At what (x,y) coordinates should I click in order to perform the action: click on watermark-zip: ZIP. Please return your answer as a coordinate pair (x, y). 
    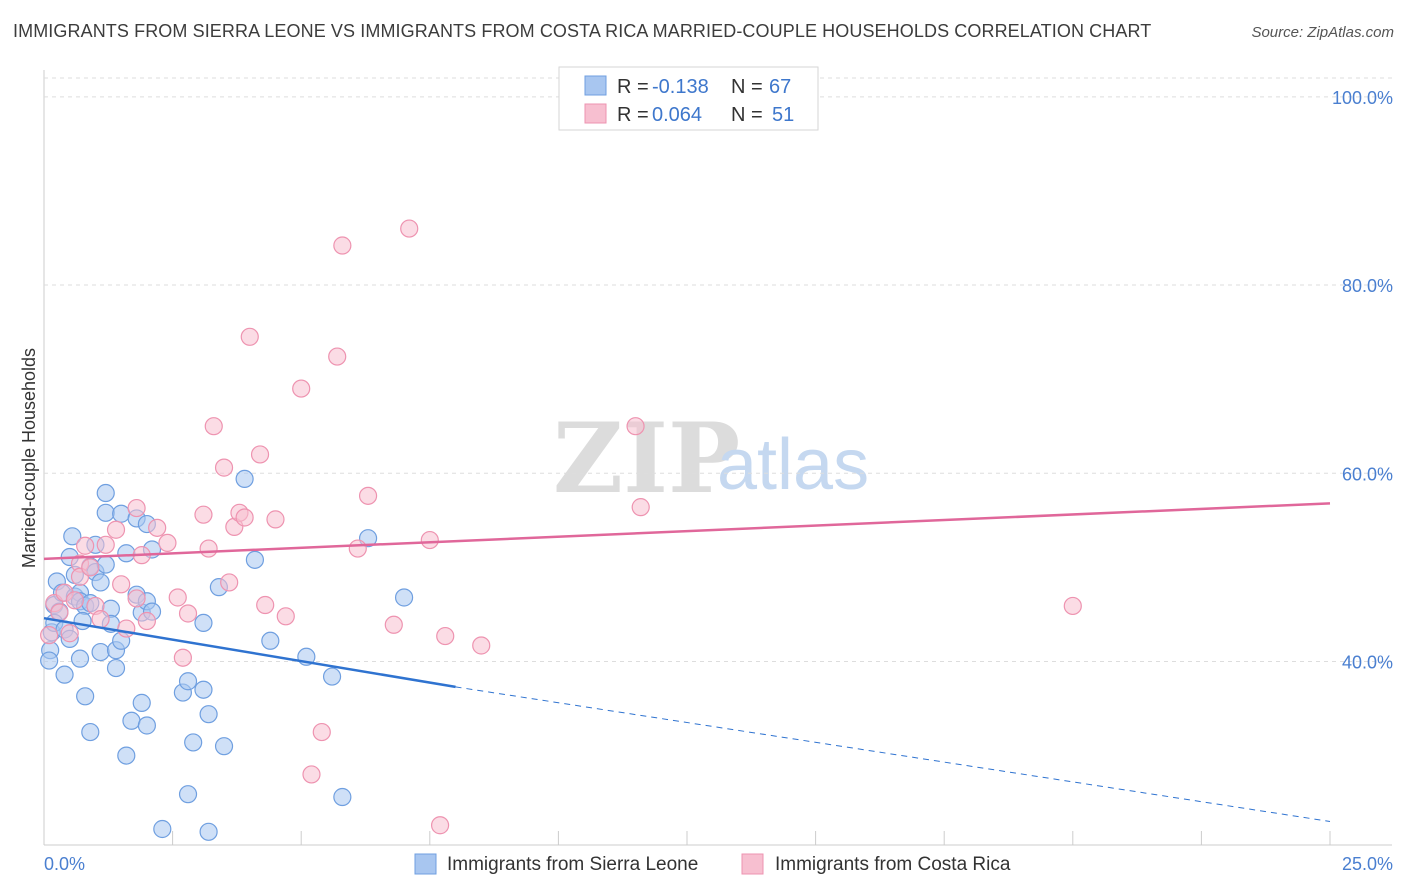
    Looking at the image, I should click on (646, 458).